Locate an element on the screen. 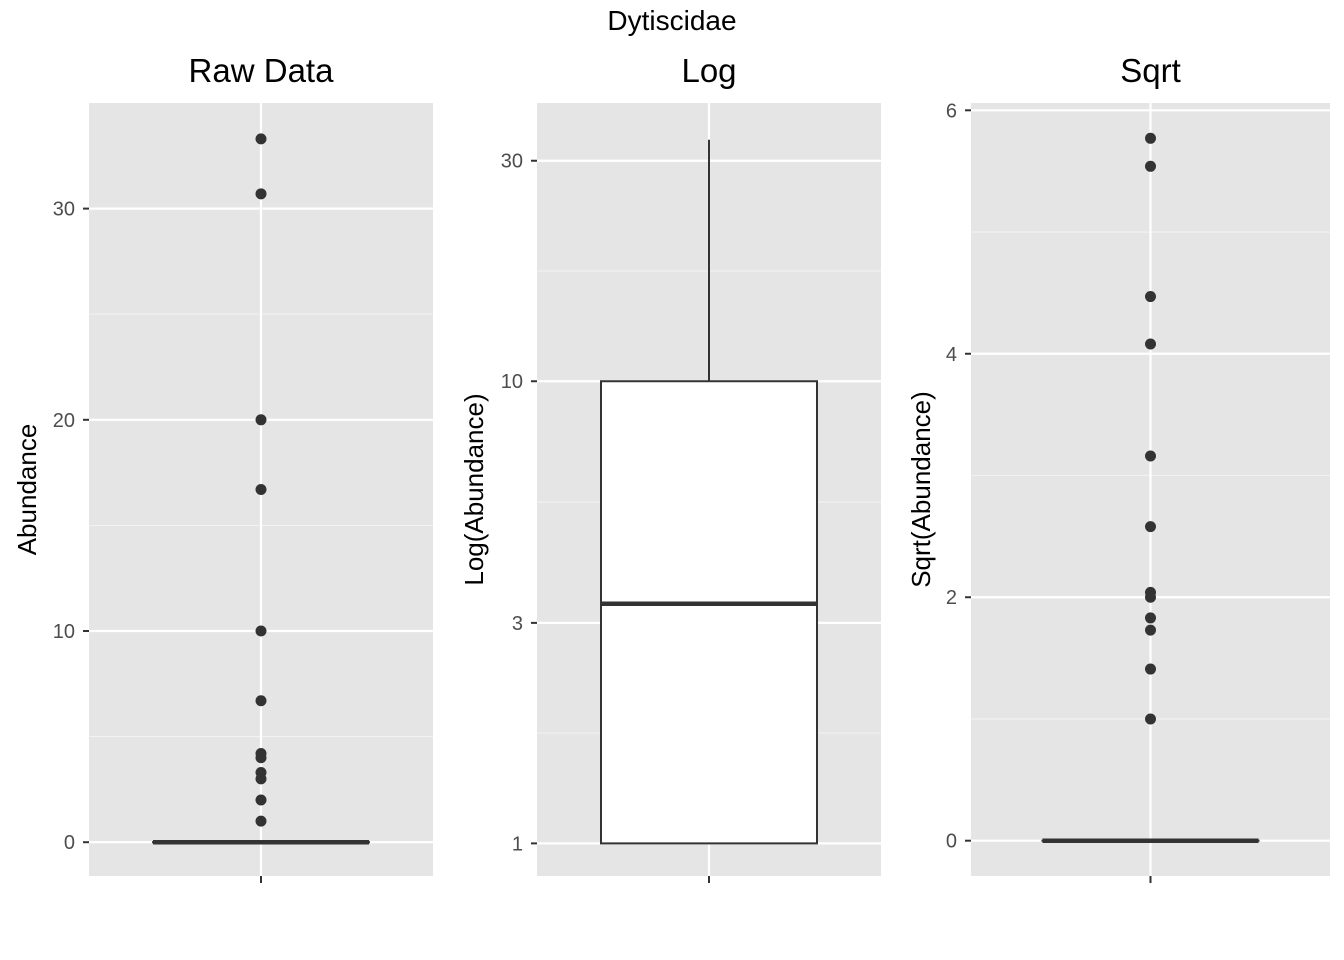  panel-title: Raw Data is located at coordinates (262, 70).